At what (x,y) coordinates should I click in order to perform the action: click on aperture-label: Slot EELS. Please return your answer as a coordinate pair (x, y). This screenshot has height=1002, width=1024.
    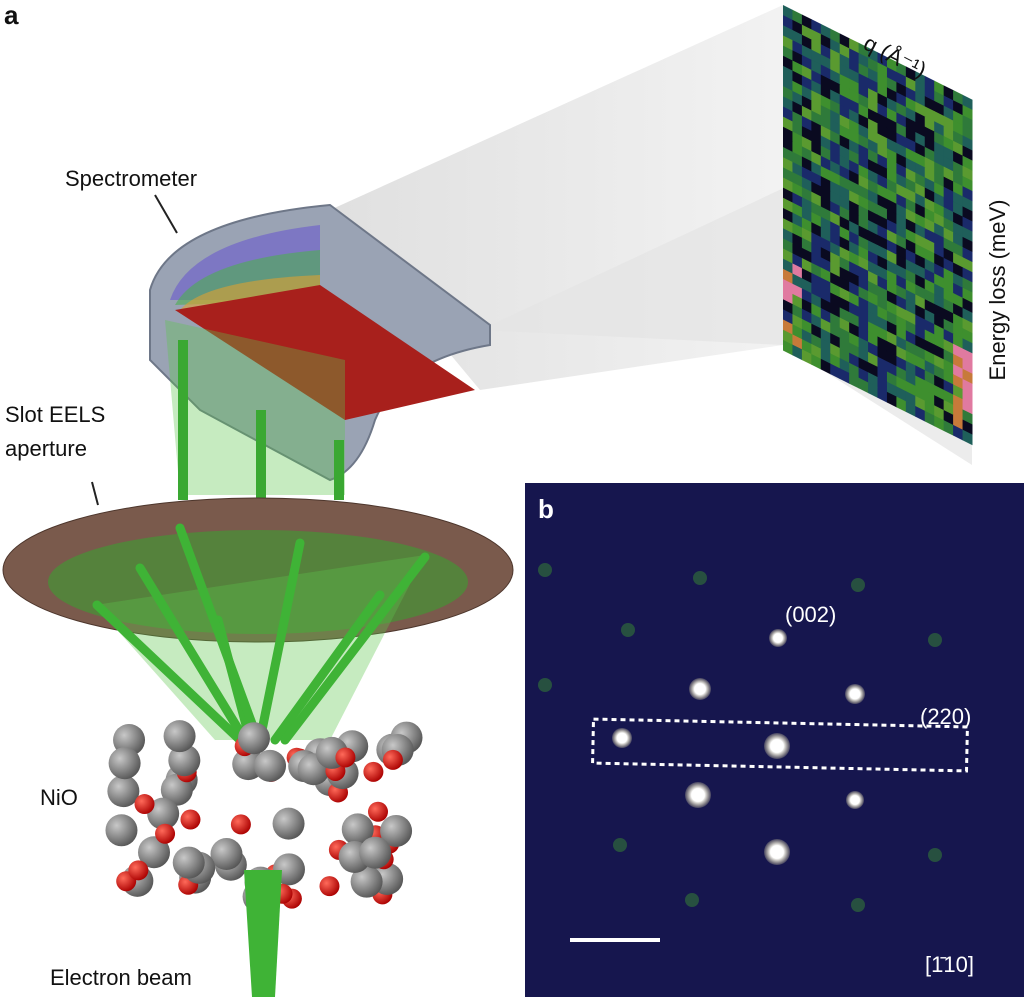
    Looking at the image, I should click on (55, 414).